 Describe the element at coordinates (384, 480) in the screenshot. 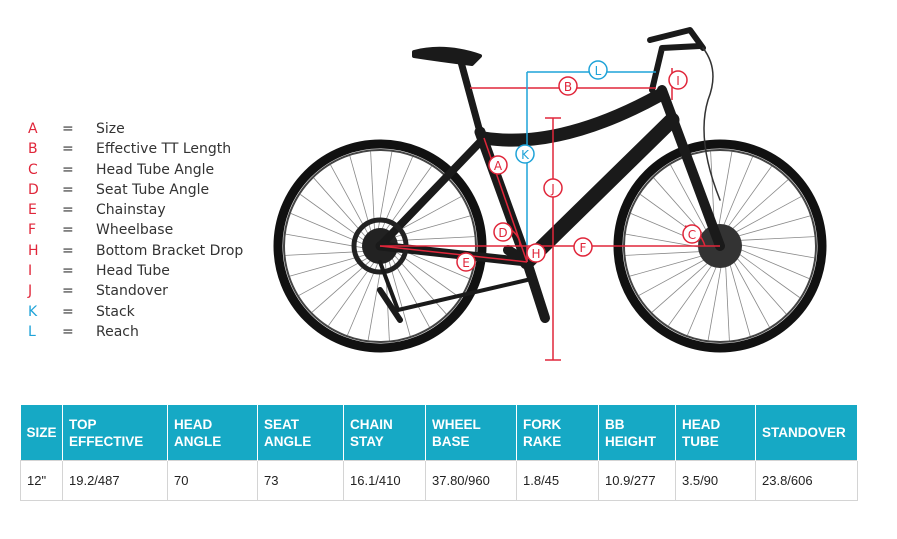

I see `table-cell: 16.1/410` at that location.